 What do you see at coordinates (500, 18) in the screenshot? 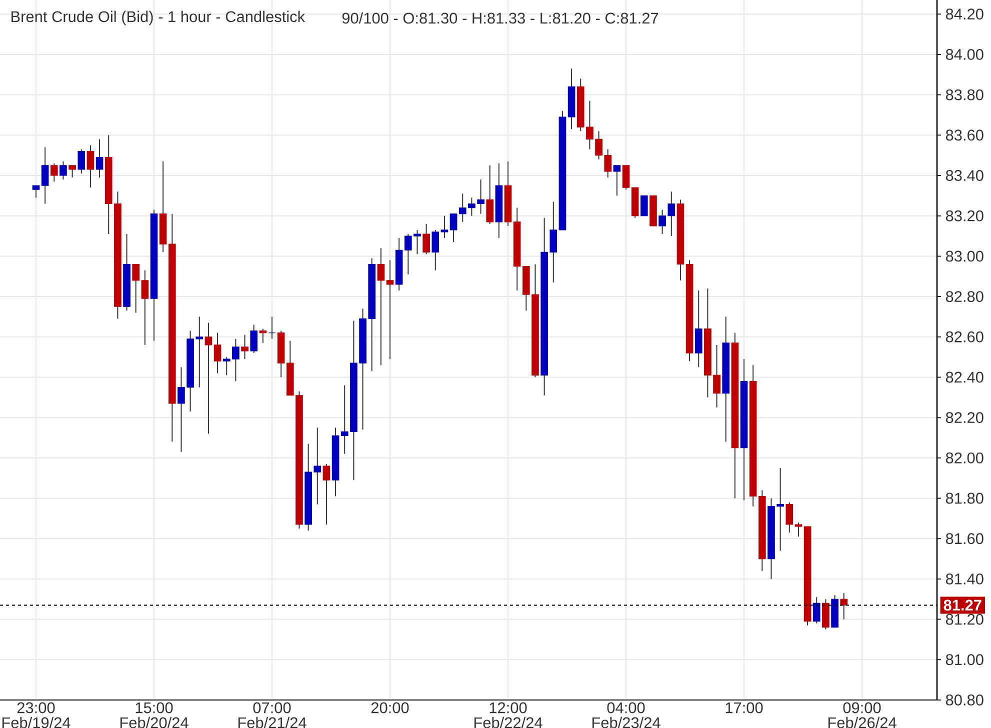
I see `text: 90/100 - O:81.30 - H:81.33 - L:81.20 - C:81.27` at bounding box center [500, 18].